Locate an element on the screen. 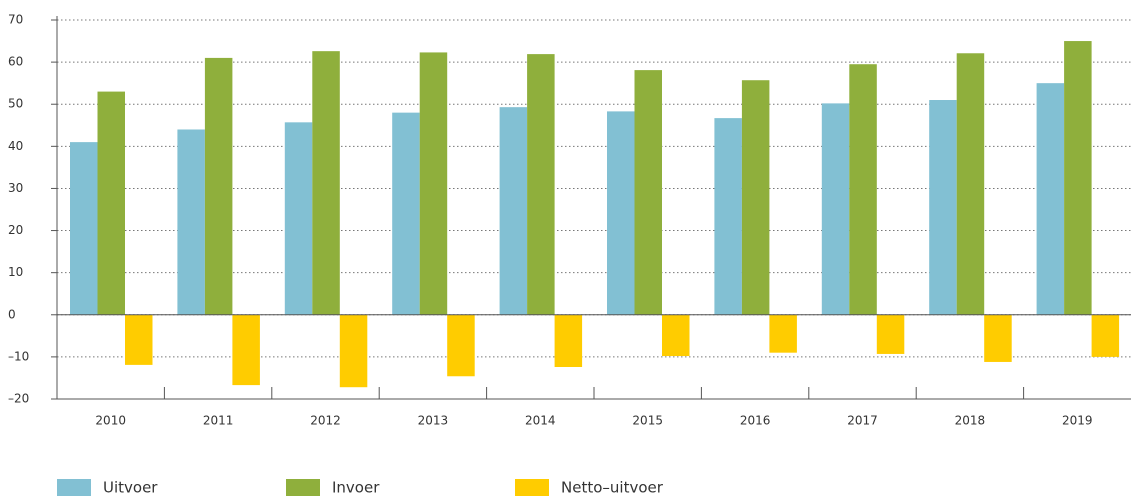 This screenshot has height=498, width=1134. x-tick-label: 2016 is located at coordinates (755, 421).